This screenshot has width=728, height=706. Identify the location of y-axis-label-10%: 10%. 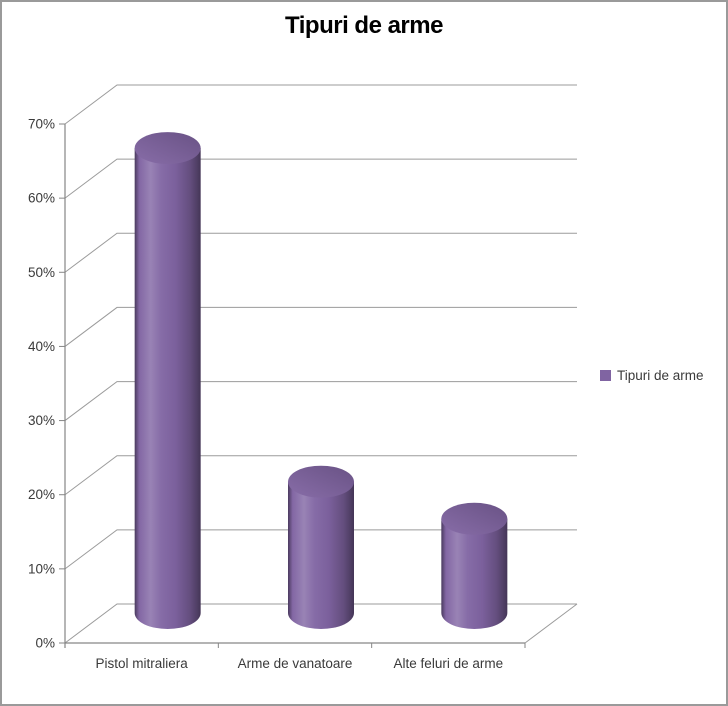
(41, 568).